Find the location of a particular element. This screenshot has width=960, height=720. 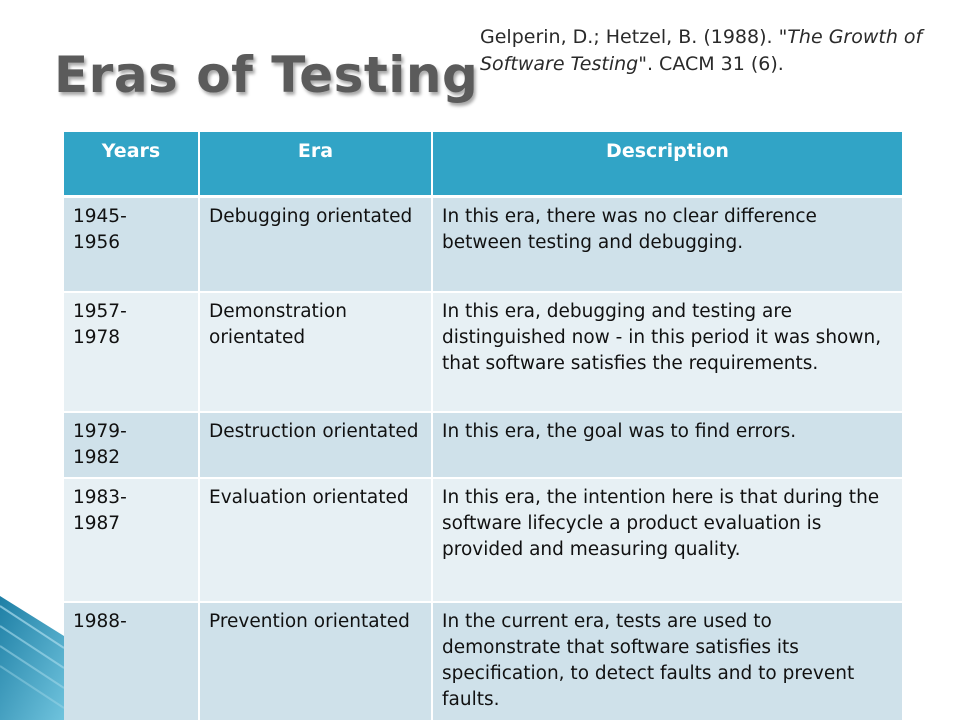

cell-era: Demonstration orientated is located at coordinates (316, 353).